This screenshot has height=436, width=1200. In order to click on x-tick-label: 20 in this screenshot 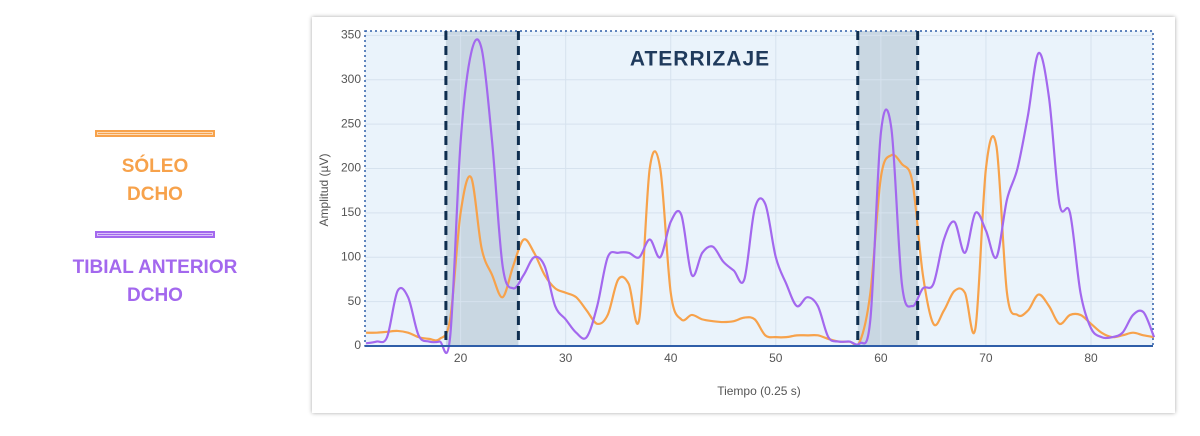, I will do `click(461, 358)`.